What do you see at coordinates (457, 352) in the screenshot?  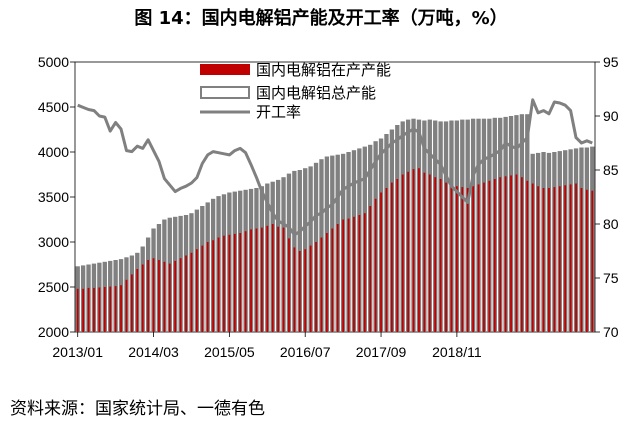 I see `x-axis-tick-label: 2018/11` at bounding box center [457, 352].